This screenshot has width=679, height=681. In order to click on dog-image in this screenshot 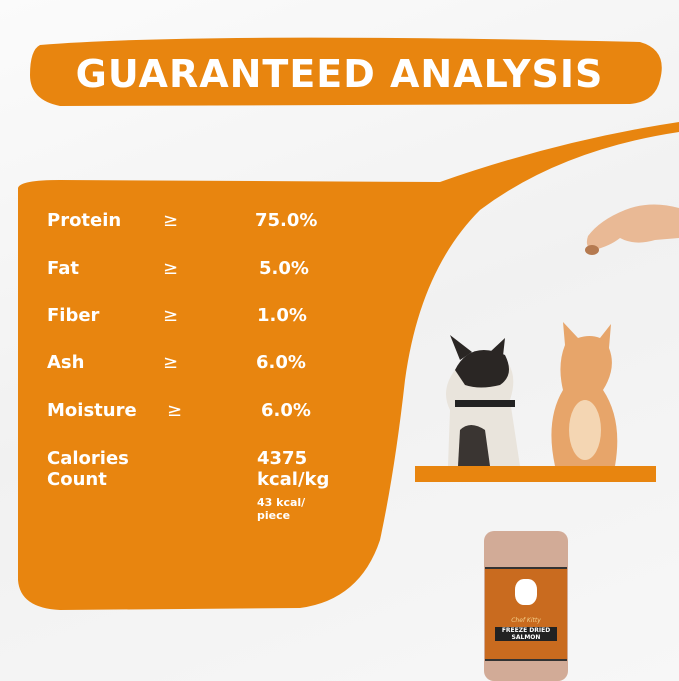, I will do `click(483, 400)`.